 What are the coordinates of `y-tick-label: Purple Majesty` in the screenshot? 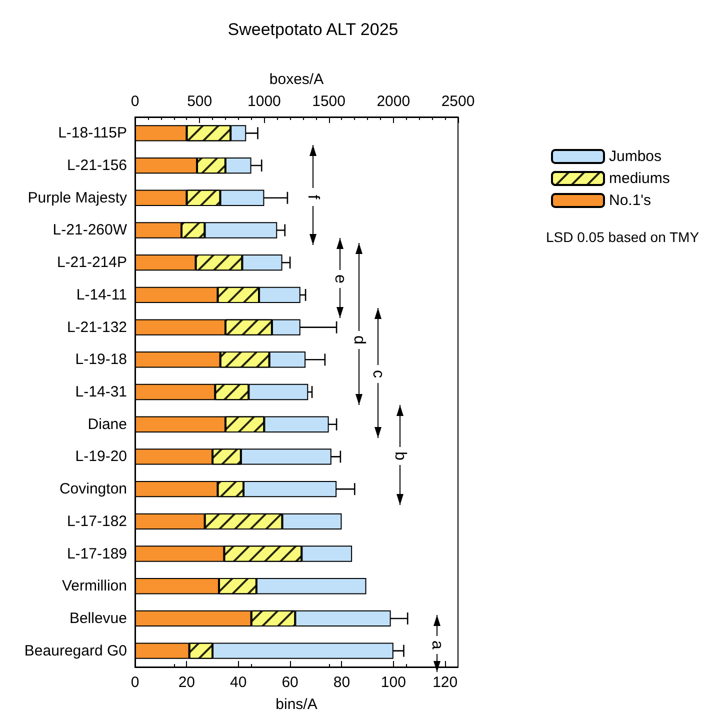 It's located at (78, 197).